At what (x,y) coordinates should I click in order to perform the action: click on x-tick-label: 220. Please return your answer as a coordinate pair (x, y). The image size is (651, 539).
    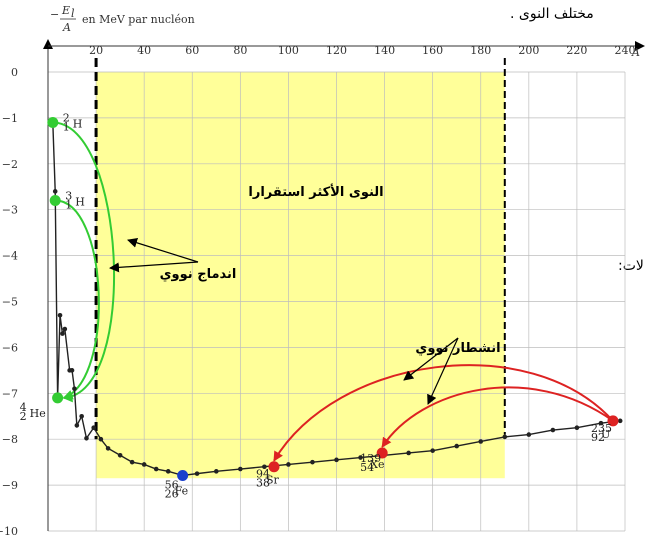
    Looking at the image, I should click on (576, 50).